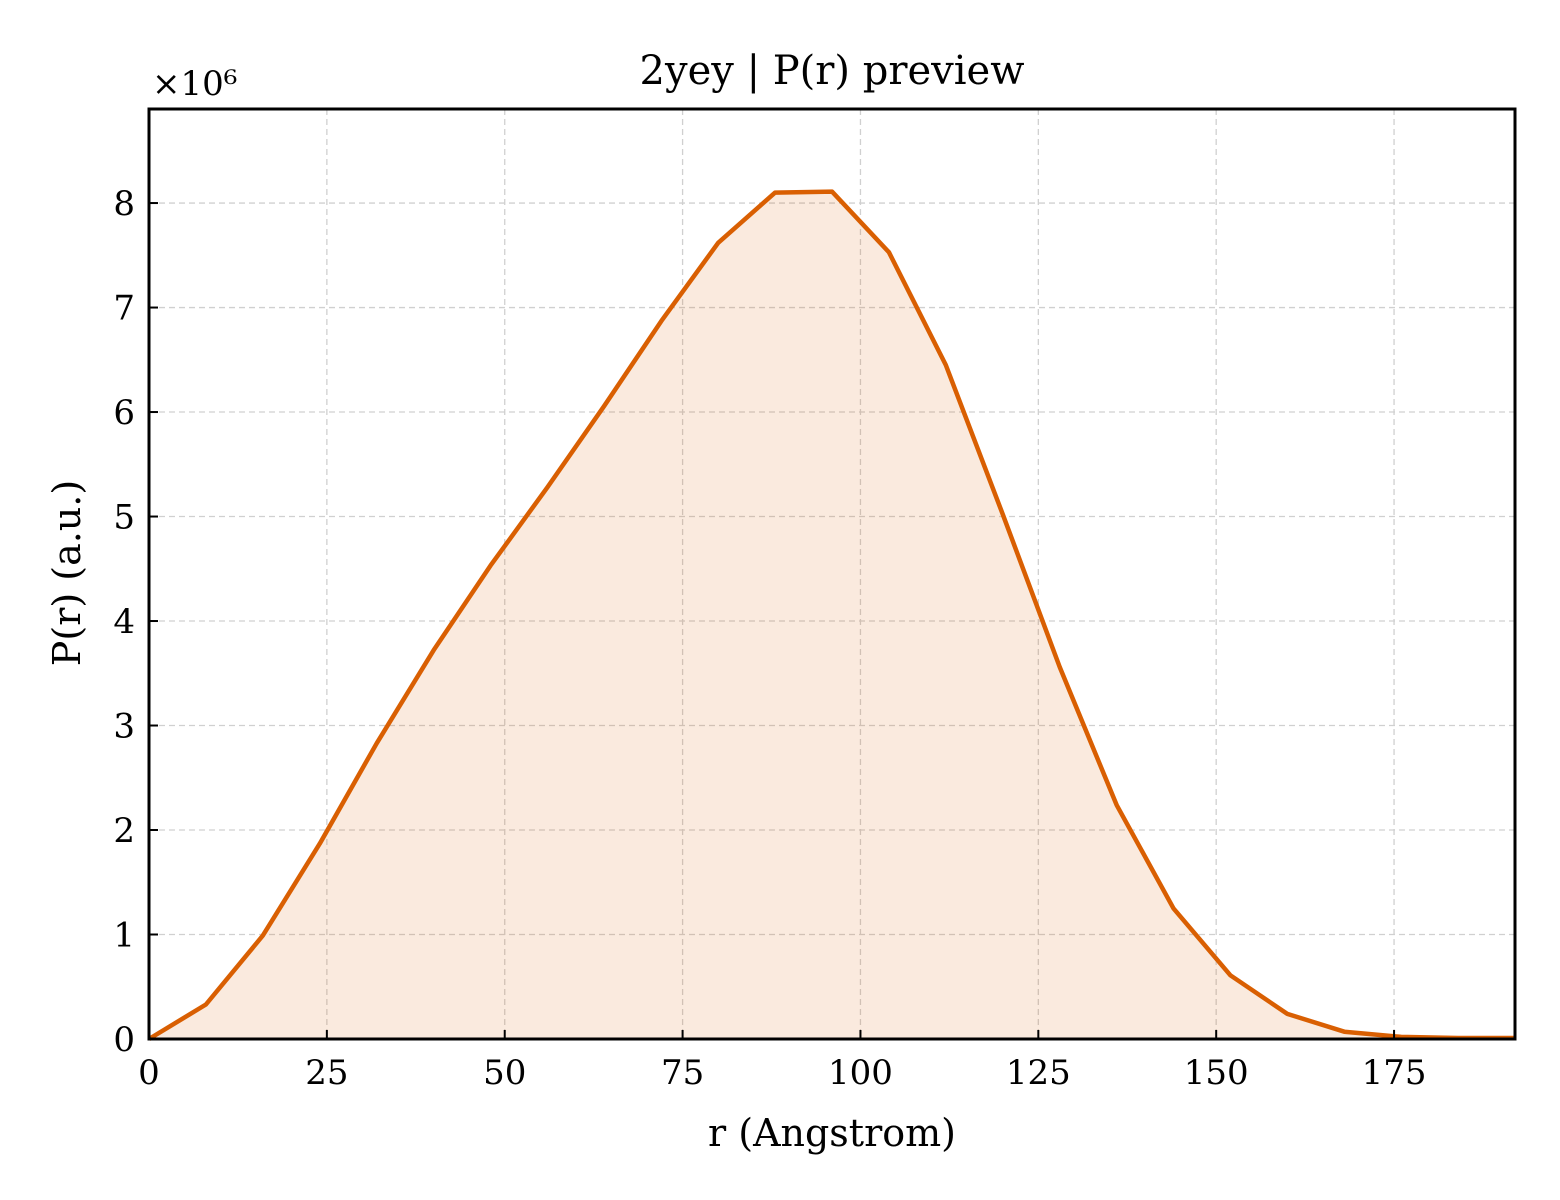  Describe the element at coordinates (860, 1073) in the screenshot. I see `x-tick-label: 100` at that location.